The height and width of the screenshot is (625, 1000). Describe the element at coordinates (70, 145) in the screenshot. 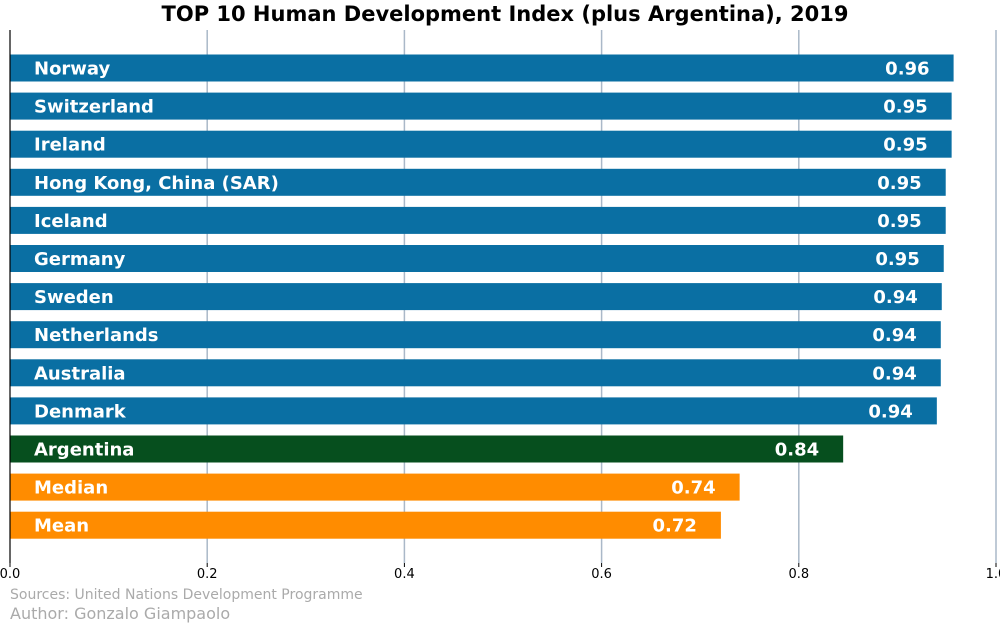

I see `bar-category-label: Ireland` at that location.